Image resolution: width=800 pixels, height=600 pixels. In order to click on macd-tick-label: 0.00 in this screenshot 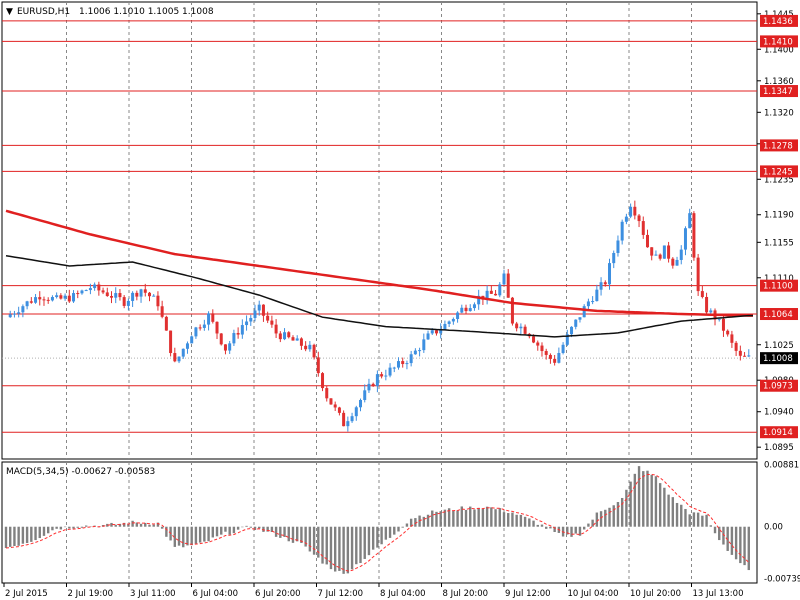, I will do `click(773, 528)`.